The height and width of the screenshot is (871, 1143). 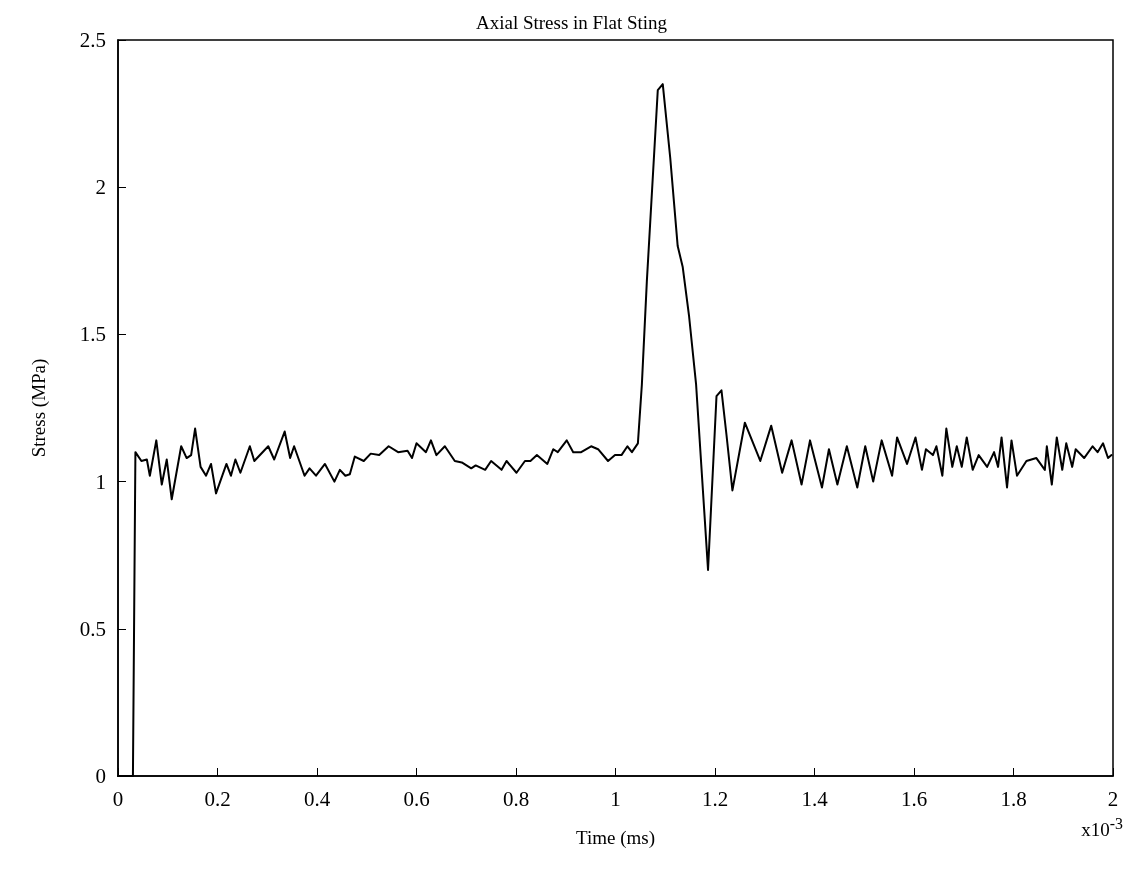 What do you see at coordinates (100, 776) in the screenshot?
I see `y-tick-label: 0` at bounding box center [100, 776].